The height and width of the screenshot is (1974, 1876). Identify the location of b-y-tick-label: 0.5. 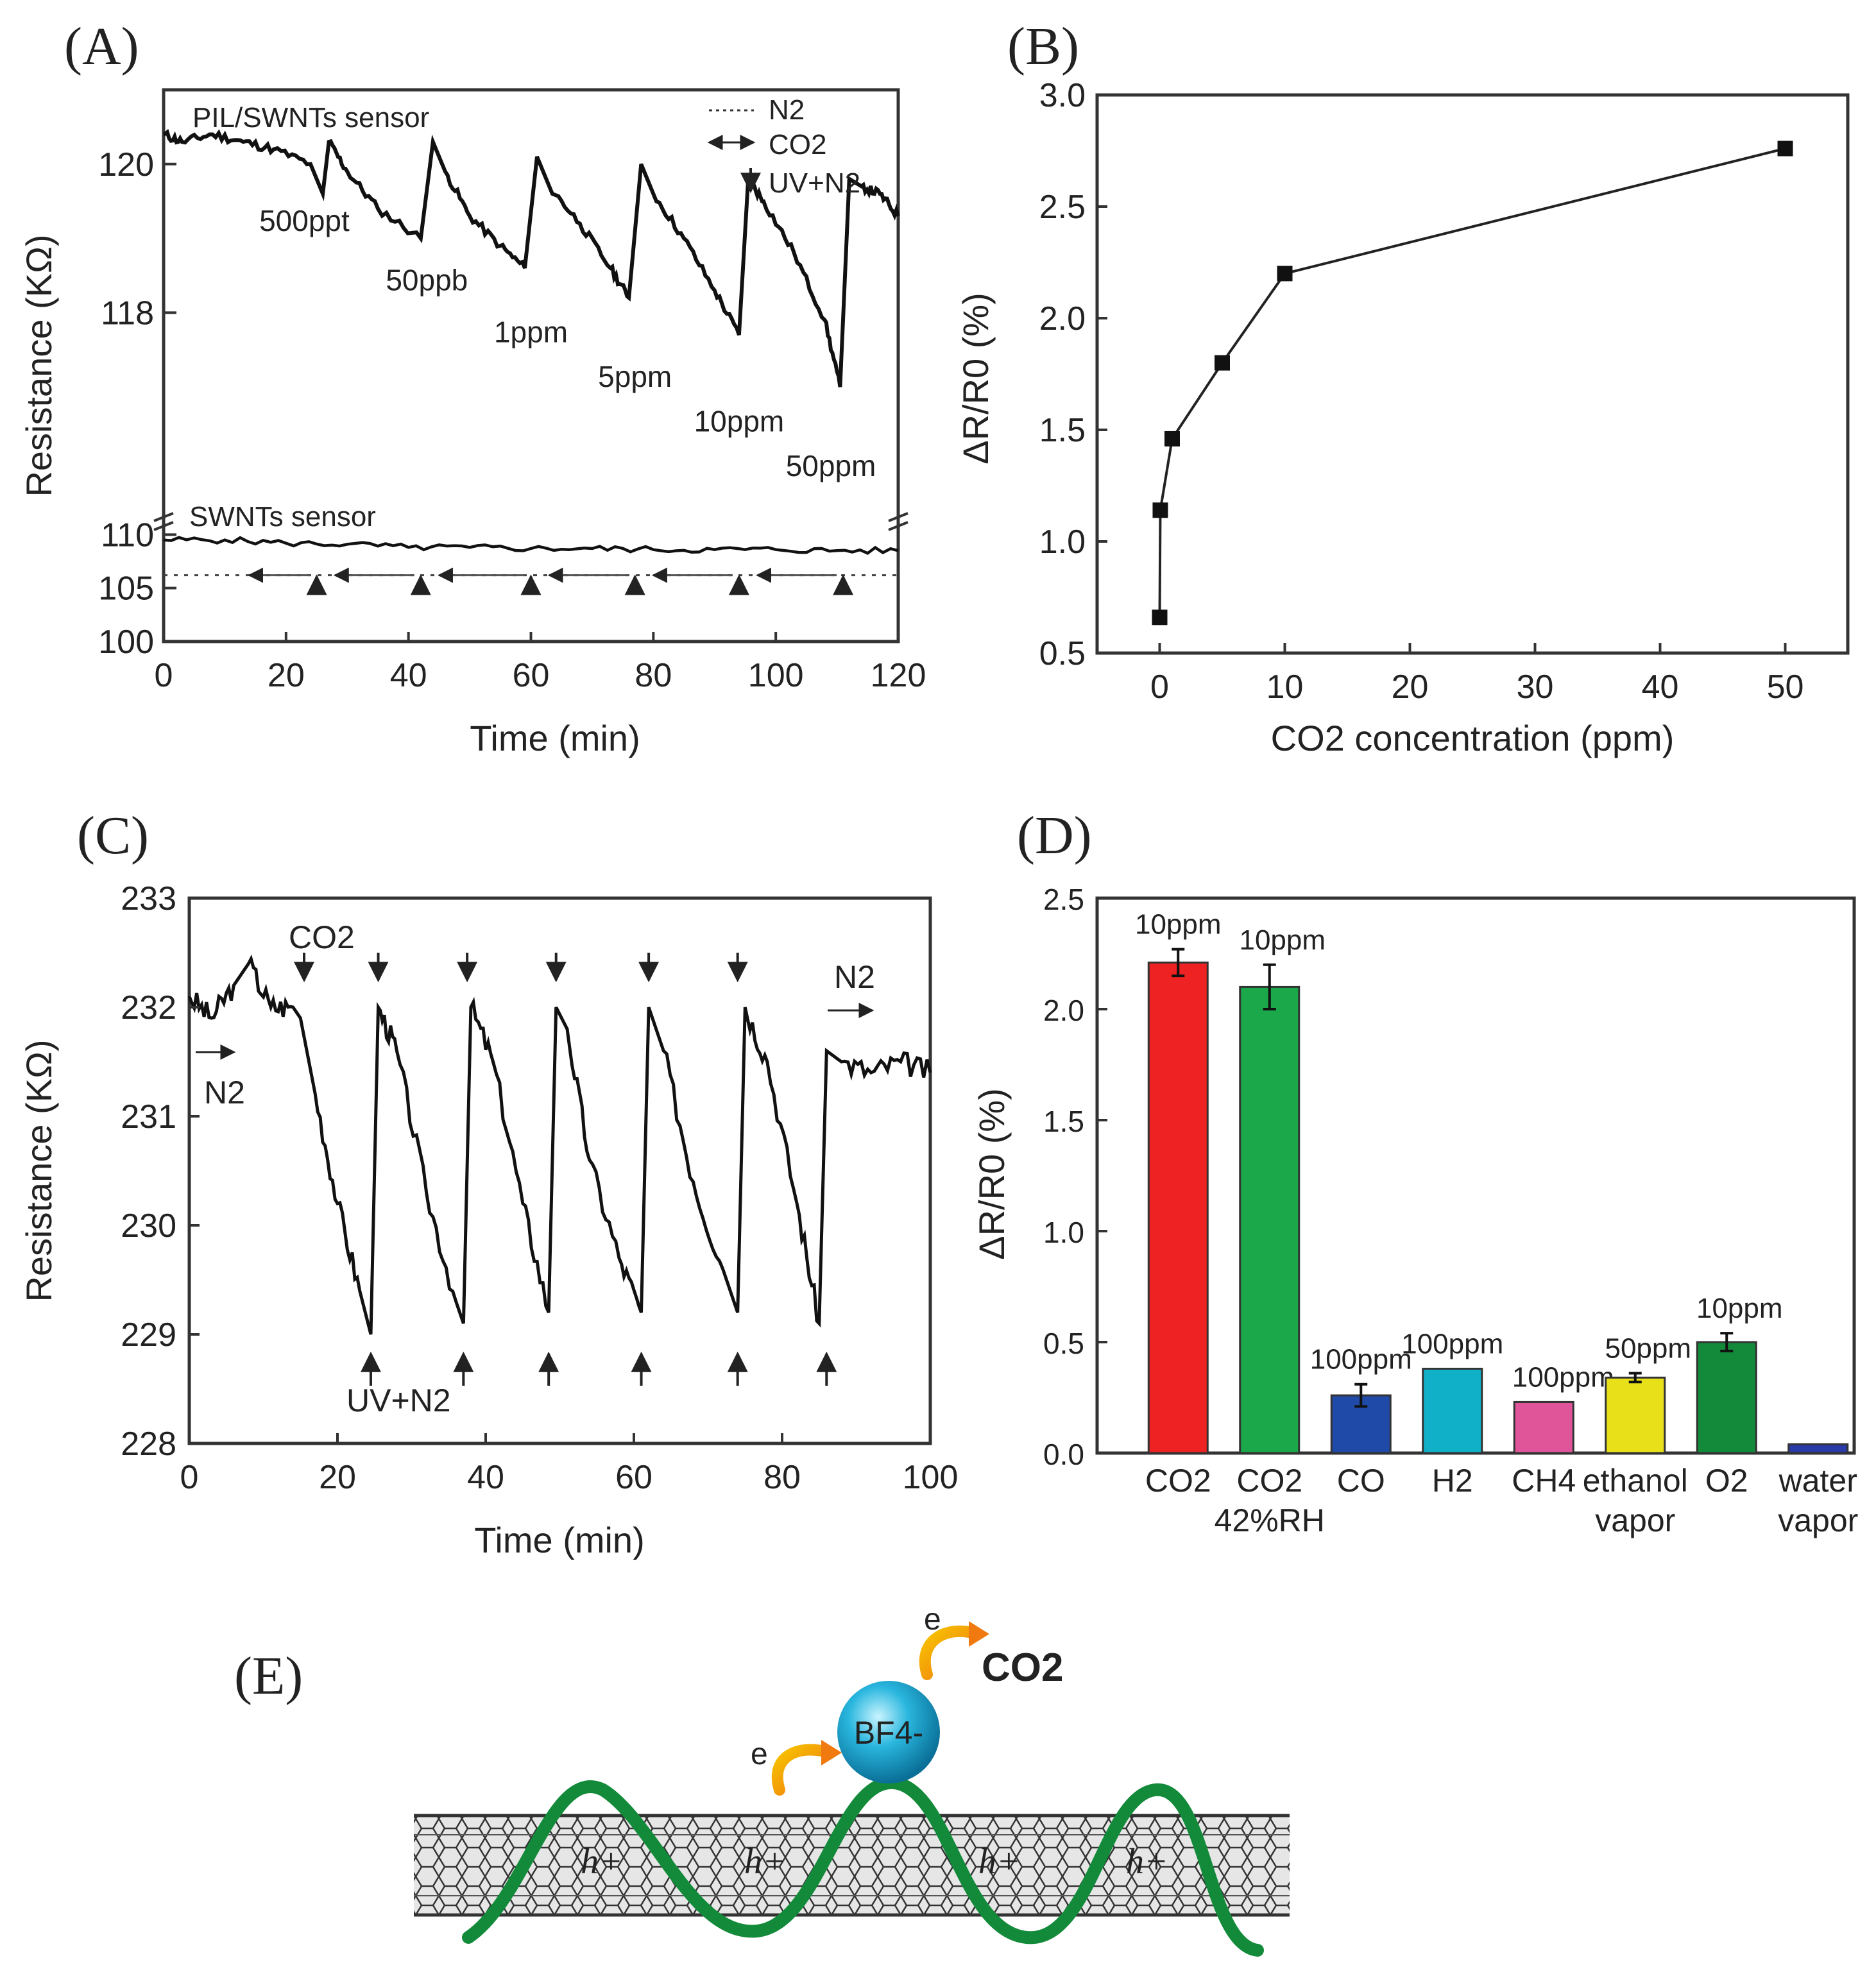
(1062, 653).